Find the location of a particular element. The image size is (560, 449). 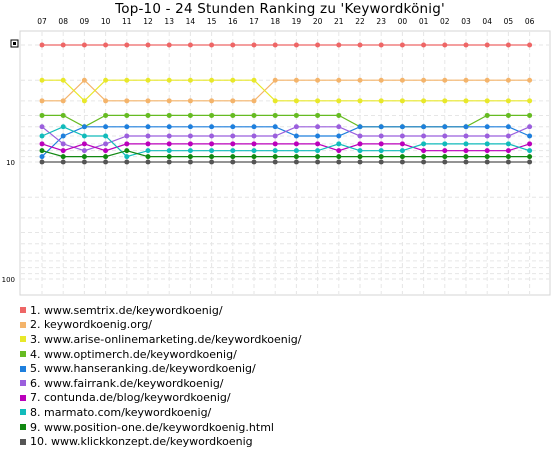

x-tick-label: 17 is located at coordinates (254, 21).